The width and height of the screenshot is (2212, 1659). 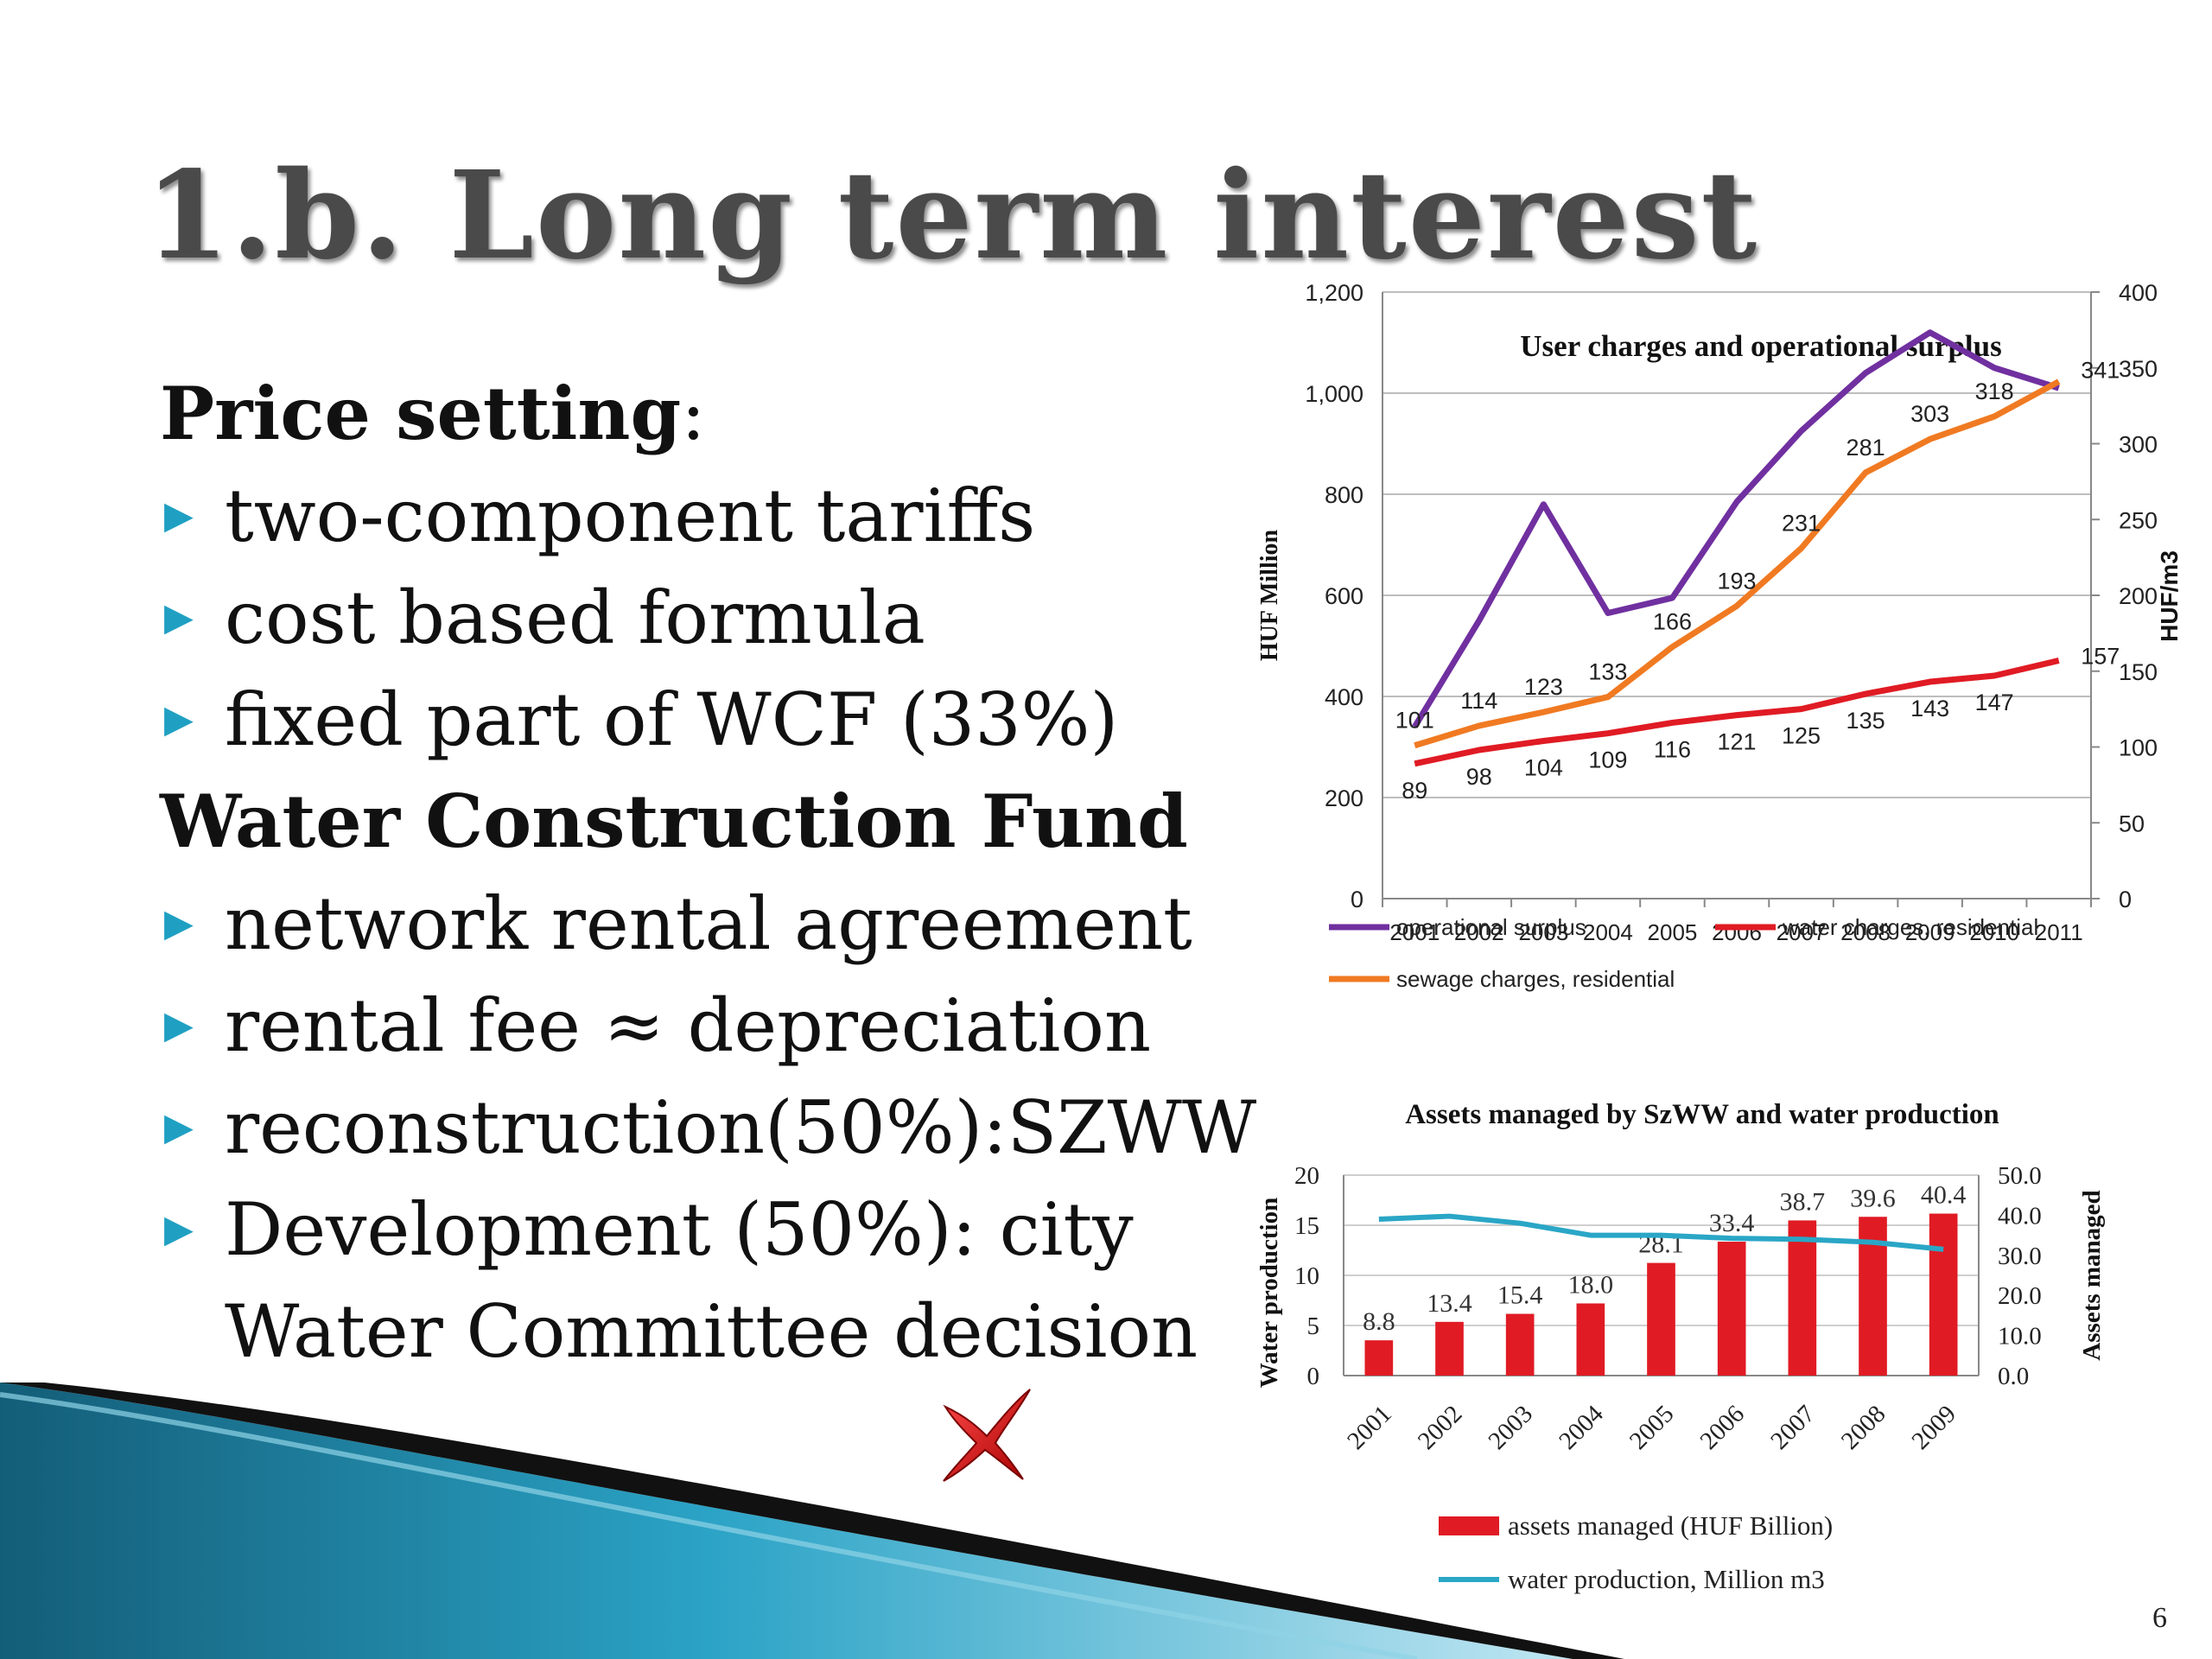 I want to click on y2-tick-label: 300, so click(x=2138, y=445).